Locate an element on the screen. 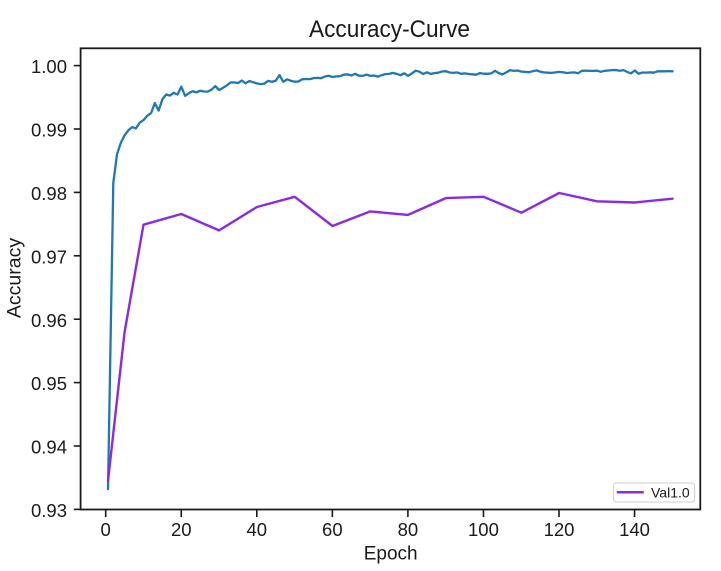 The width and height of the screenshot is (721, 571). svg-text: 0.97 is located at coordinates (49, 256).